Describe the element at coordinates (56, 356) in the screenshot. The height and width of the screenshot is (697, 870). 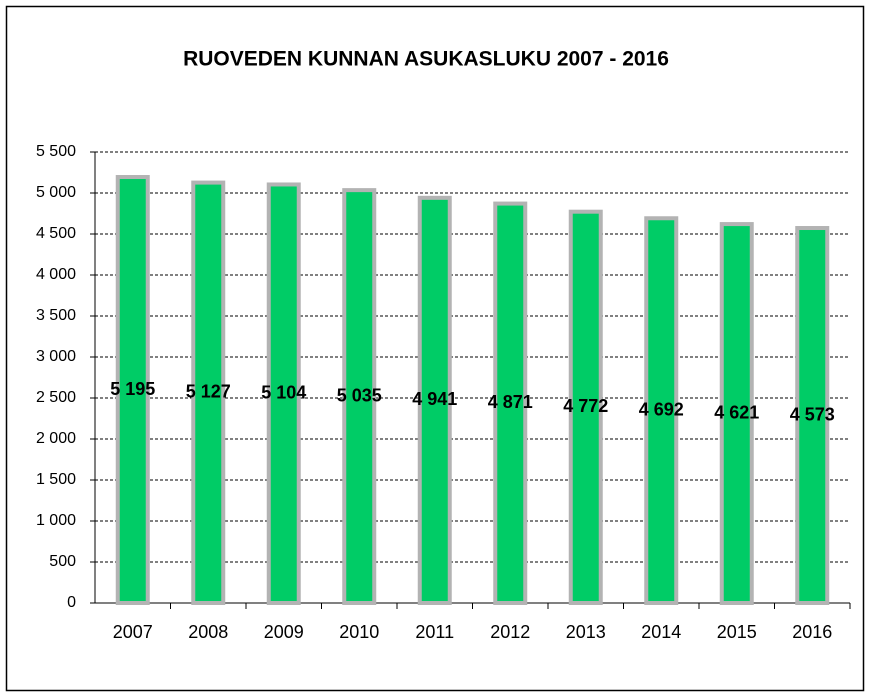
I see `y-tick-label: 3 000` at that location.